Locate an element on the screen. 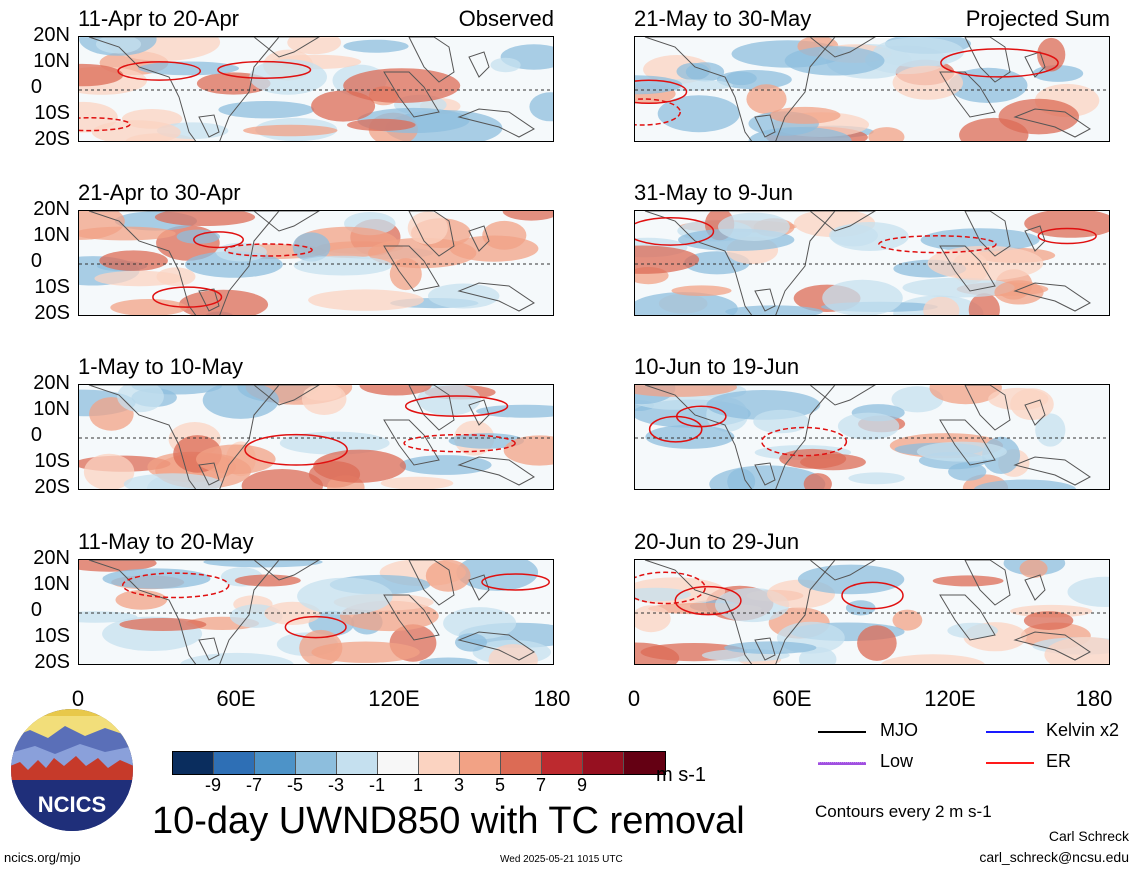 This screenshot has height=872, width=1135. logo-emblem: NCICS is located at coordinates (72, 770).